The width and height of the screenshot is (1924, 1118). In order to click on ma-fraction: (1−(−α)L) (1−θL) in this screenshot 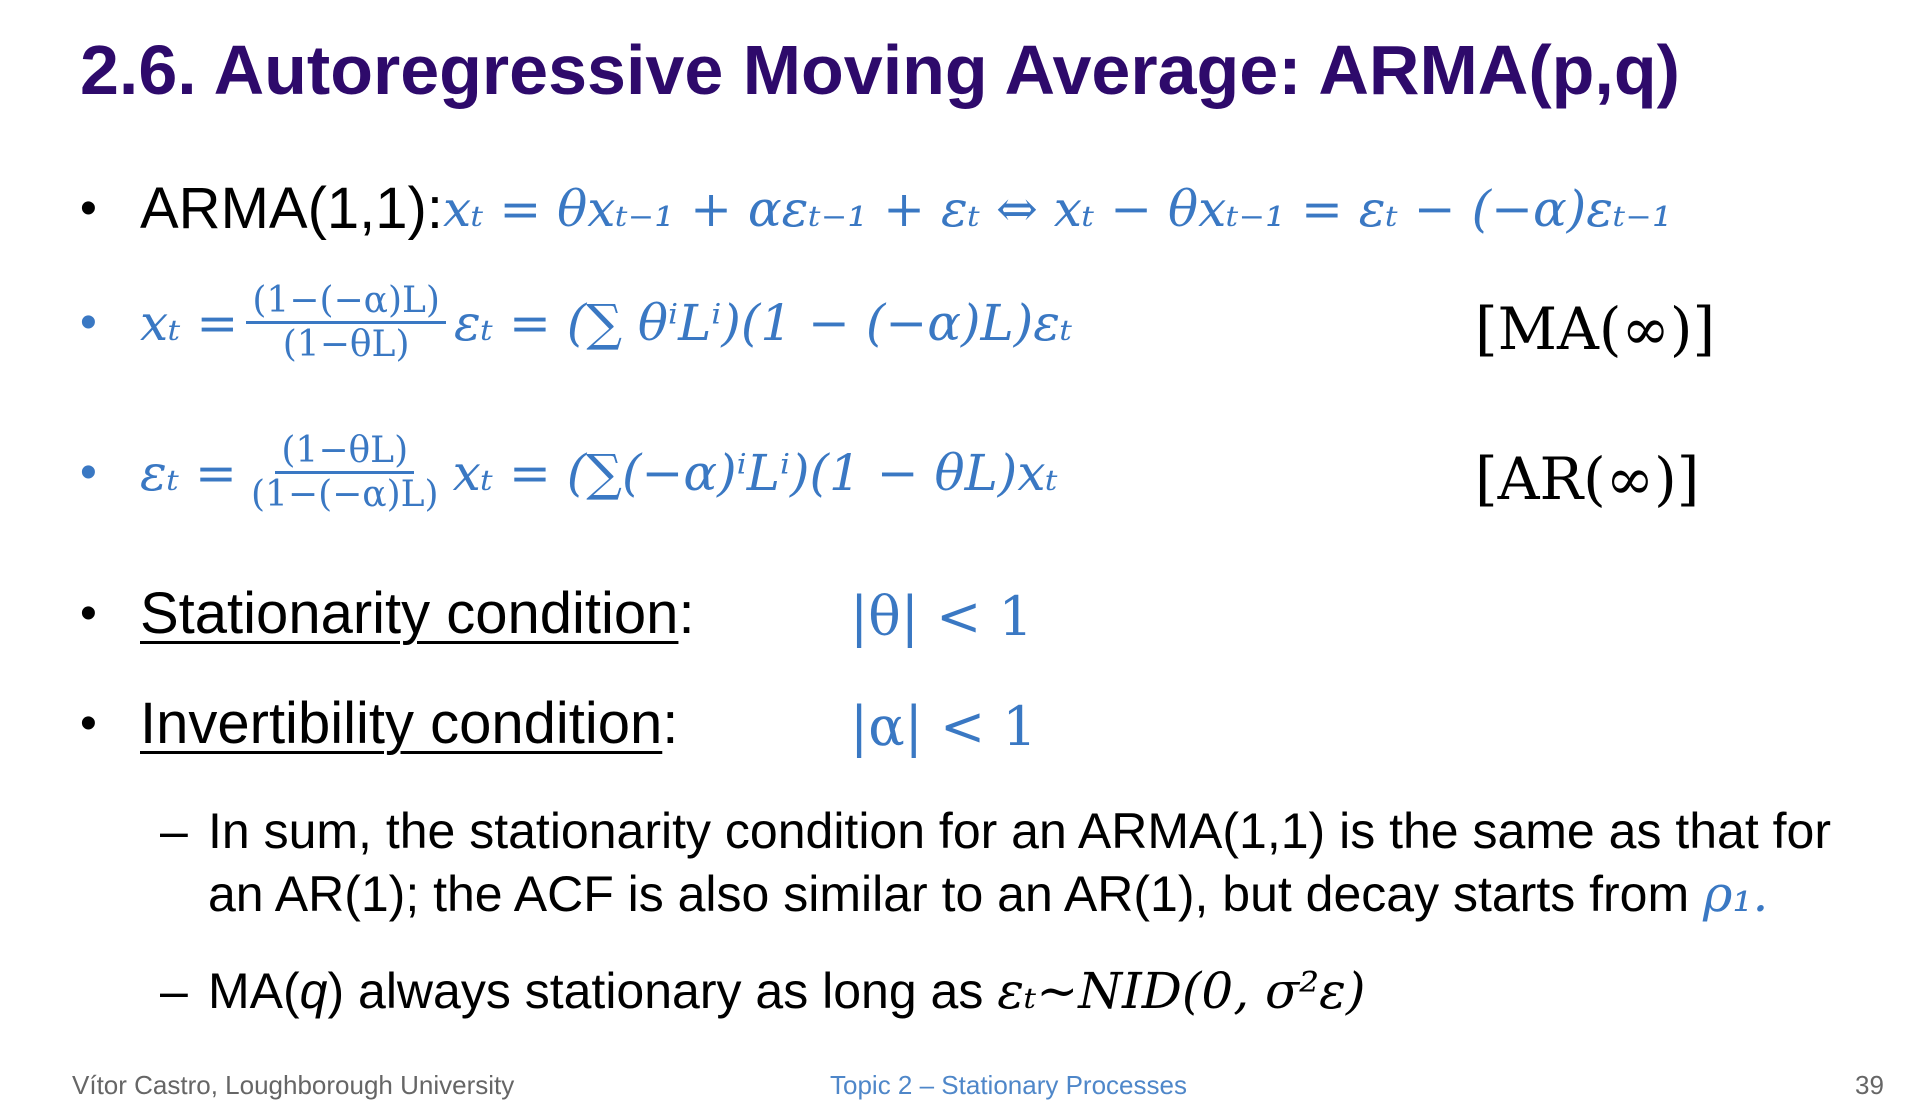, I will do `click(346, 322)`.